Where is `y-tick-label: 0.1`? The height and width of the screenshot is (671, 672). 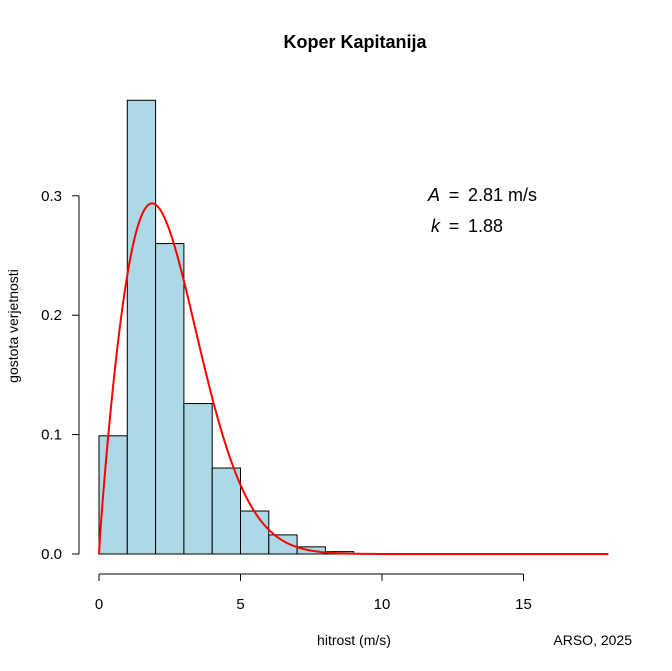
y-tick-label: 0.1 is located at coordinates (51, 435).